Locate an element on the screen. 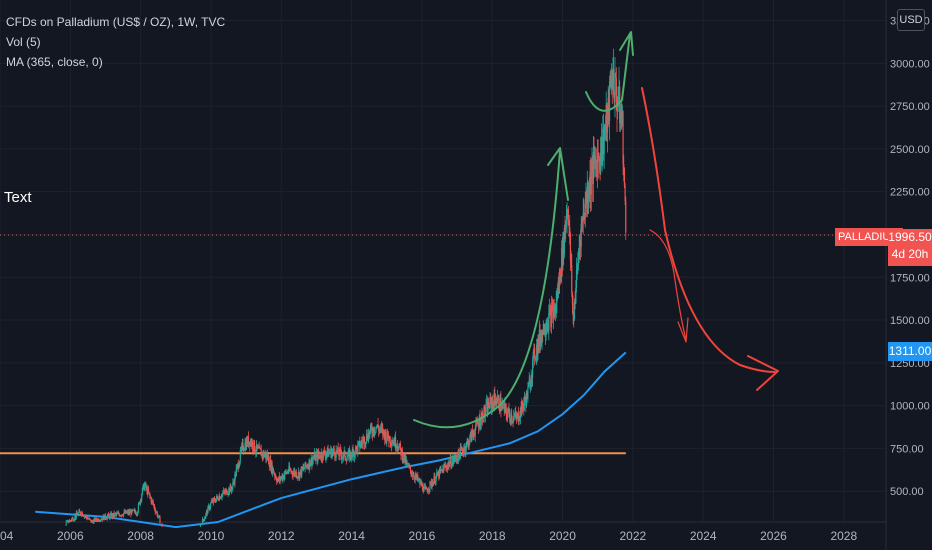  legend-title: CFDs on Palladium (US$ / OZ), 1W, TVC is located at coordinates (116, 22).